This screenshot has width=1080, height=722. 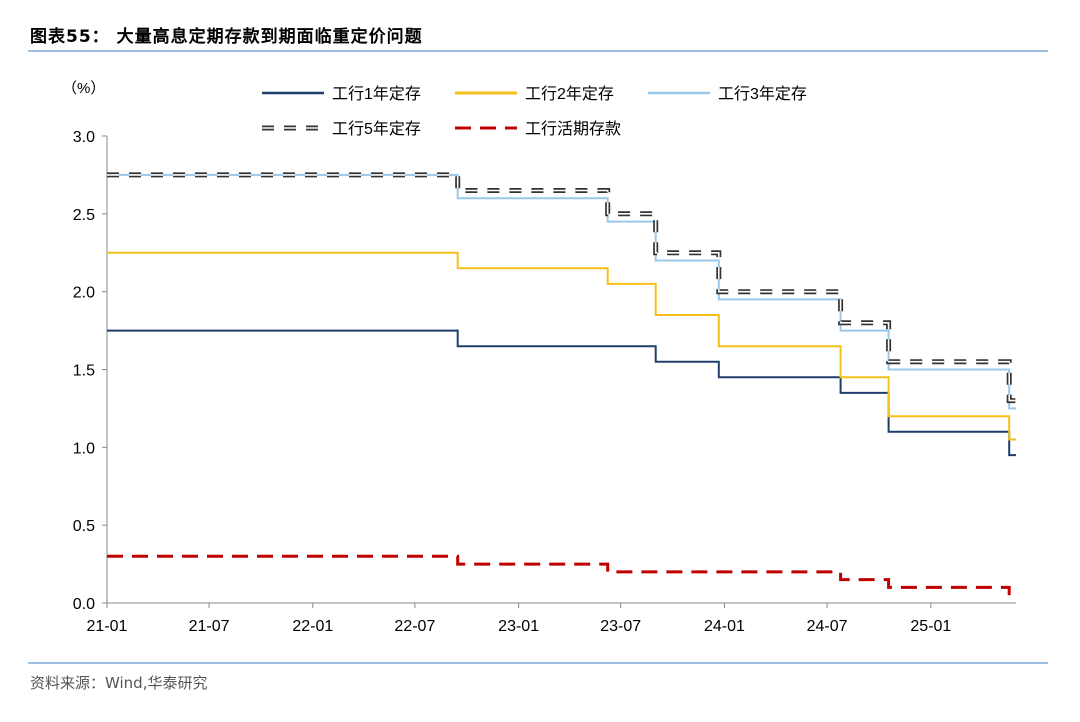 What do you see at coordinates (376, 94) in the screenshot?
I see `legend-label: 工行1年定存` at bounding box center [376, 94].